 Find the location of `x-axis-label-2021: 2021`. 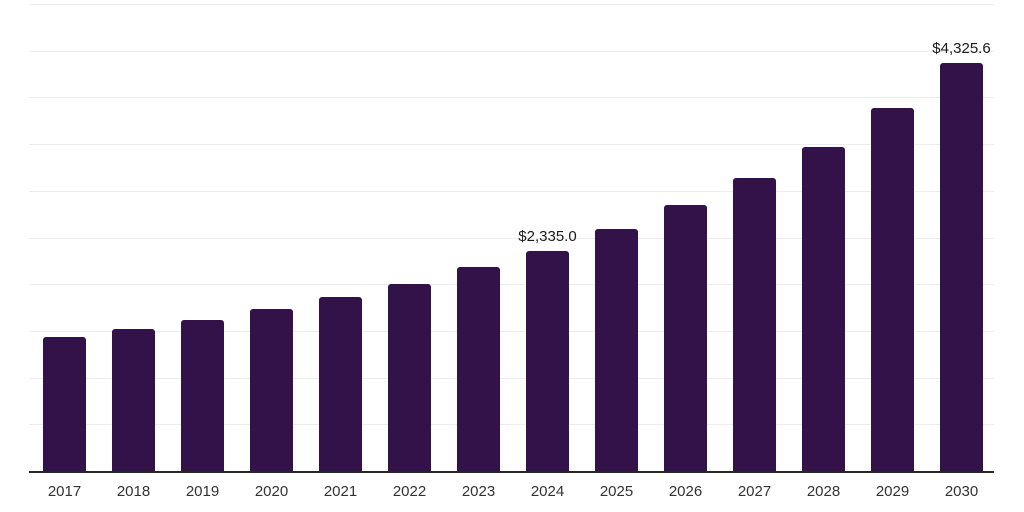

x-axis-label-2021: 2021 is located at coordinates (340, 491).